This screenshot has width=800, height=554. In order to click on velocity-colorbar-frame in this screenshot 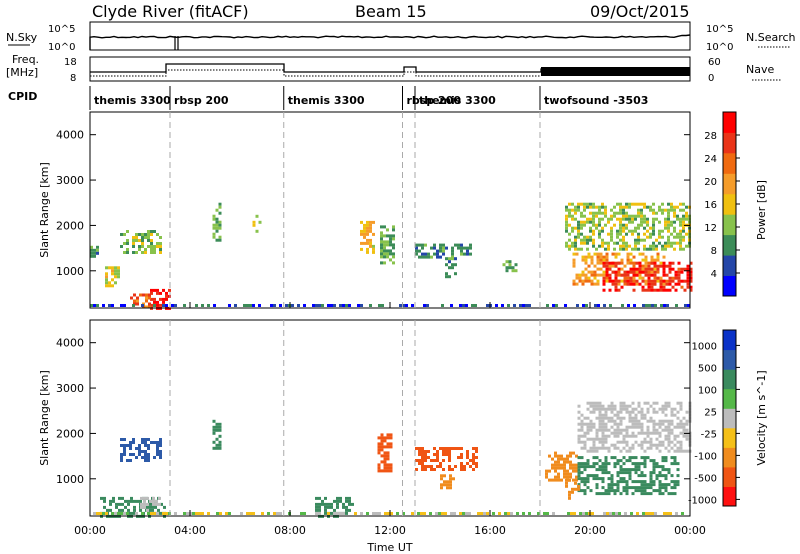, I will do `click(729, 418)`.